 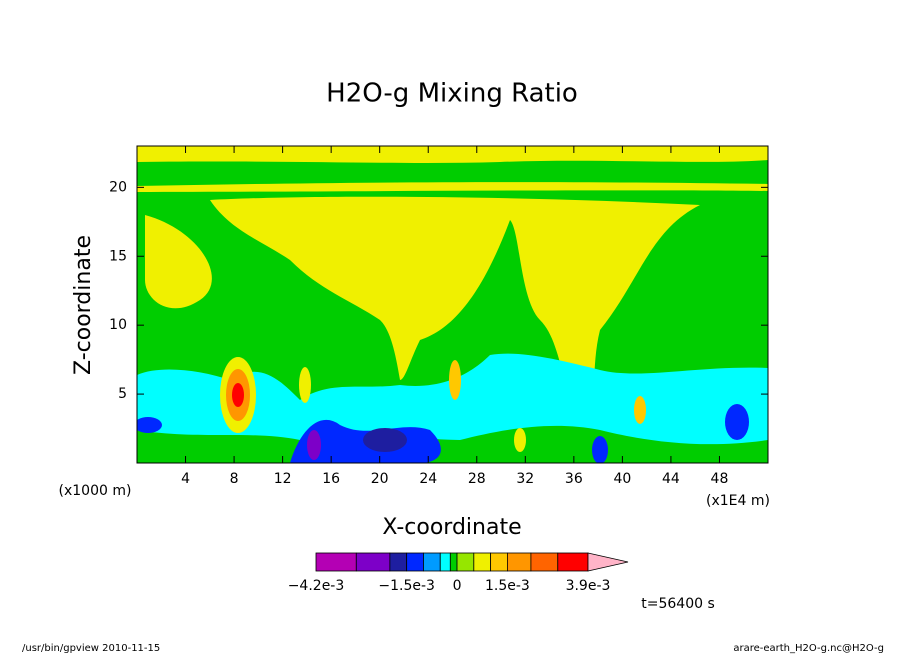 What do you see at coordinates (720, 479) in the screenshot?
I see `x-tick-label: 48` at bounding box center [720, 479].